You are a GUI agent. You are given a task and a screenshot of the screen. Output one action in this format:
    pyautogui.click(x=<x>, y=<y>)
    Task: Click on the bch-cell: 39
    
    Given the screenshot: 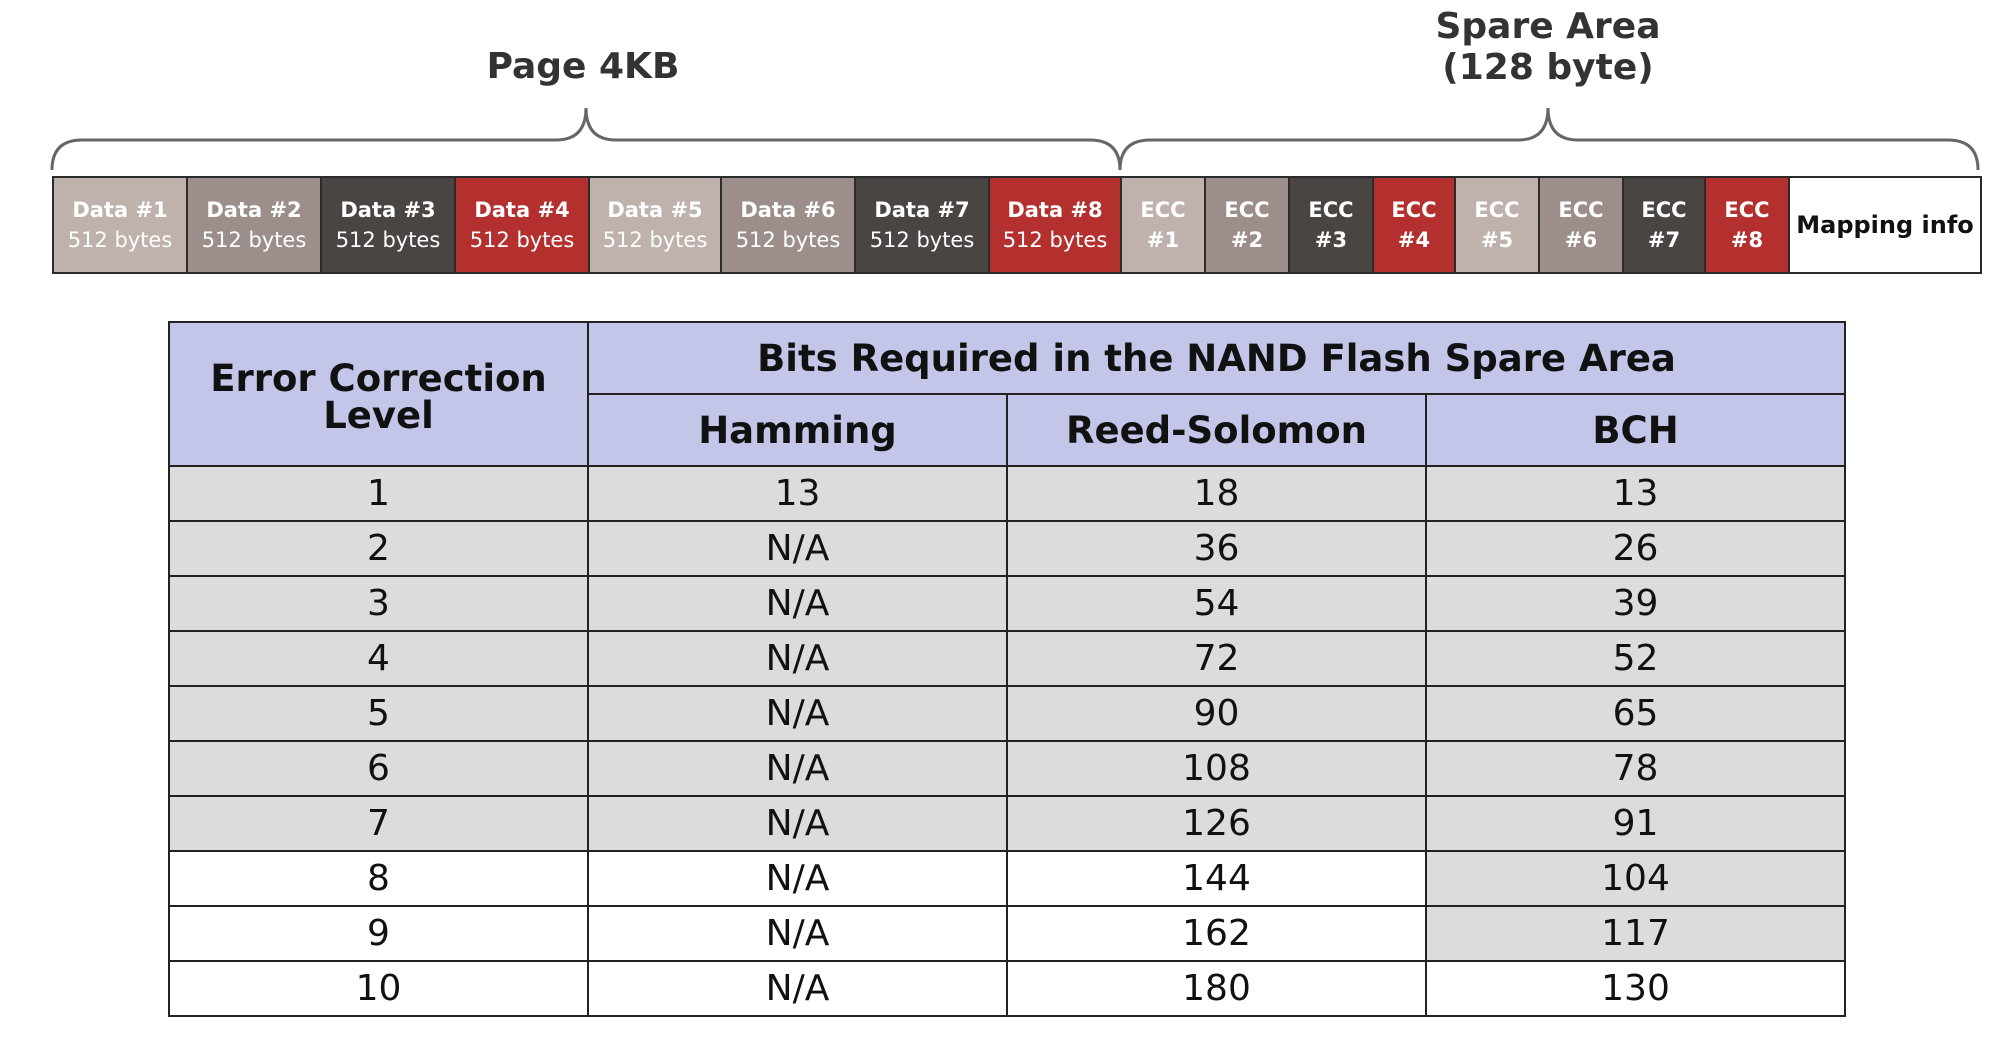 What is the action you would take?
    pyautogui.click(x=1635, y=603)
    